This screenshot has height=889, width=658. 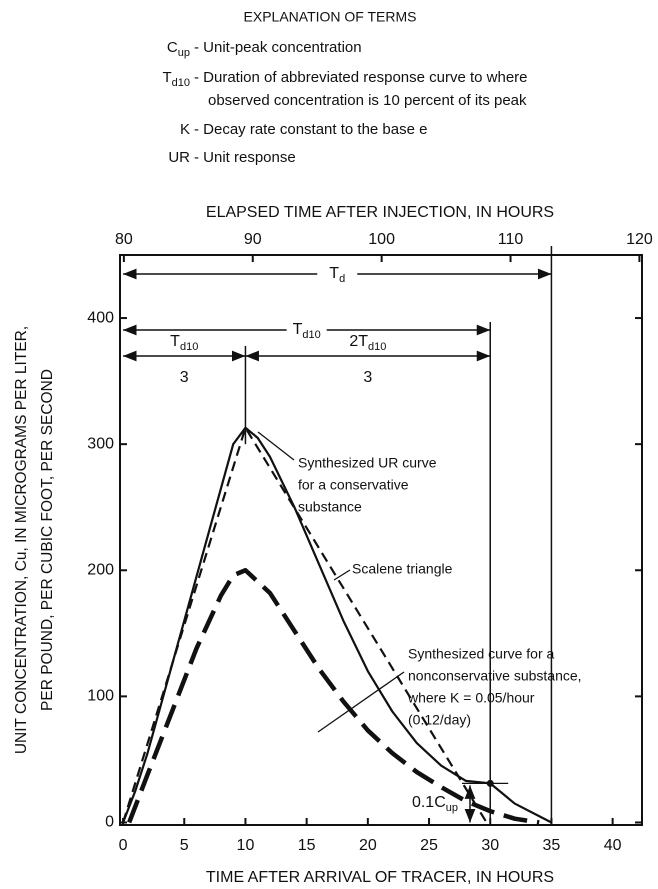 What do you see at coordinates (490, 783) in the screenshot?
I see `threshold-point` at bounding box center [490, 783].